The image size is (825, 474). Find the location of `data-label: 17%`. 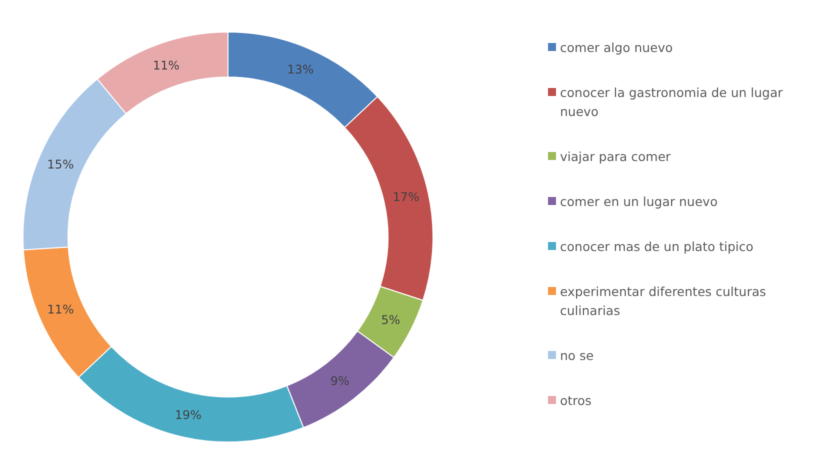

data-label: 17% is located at coordinates (406, 197).